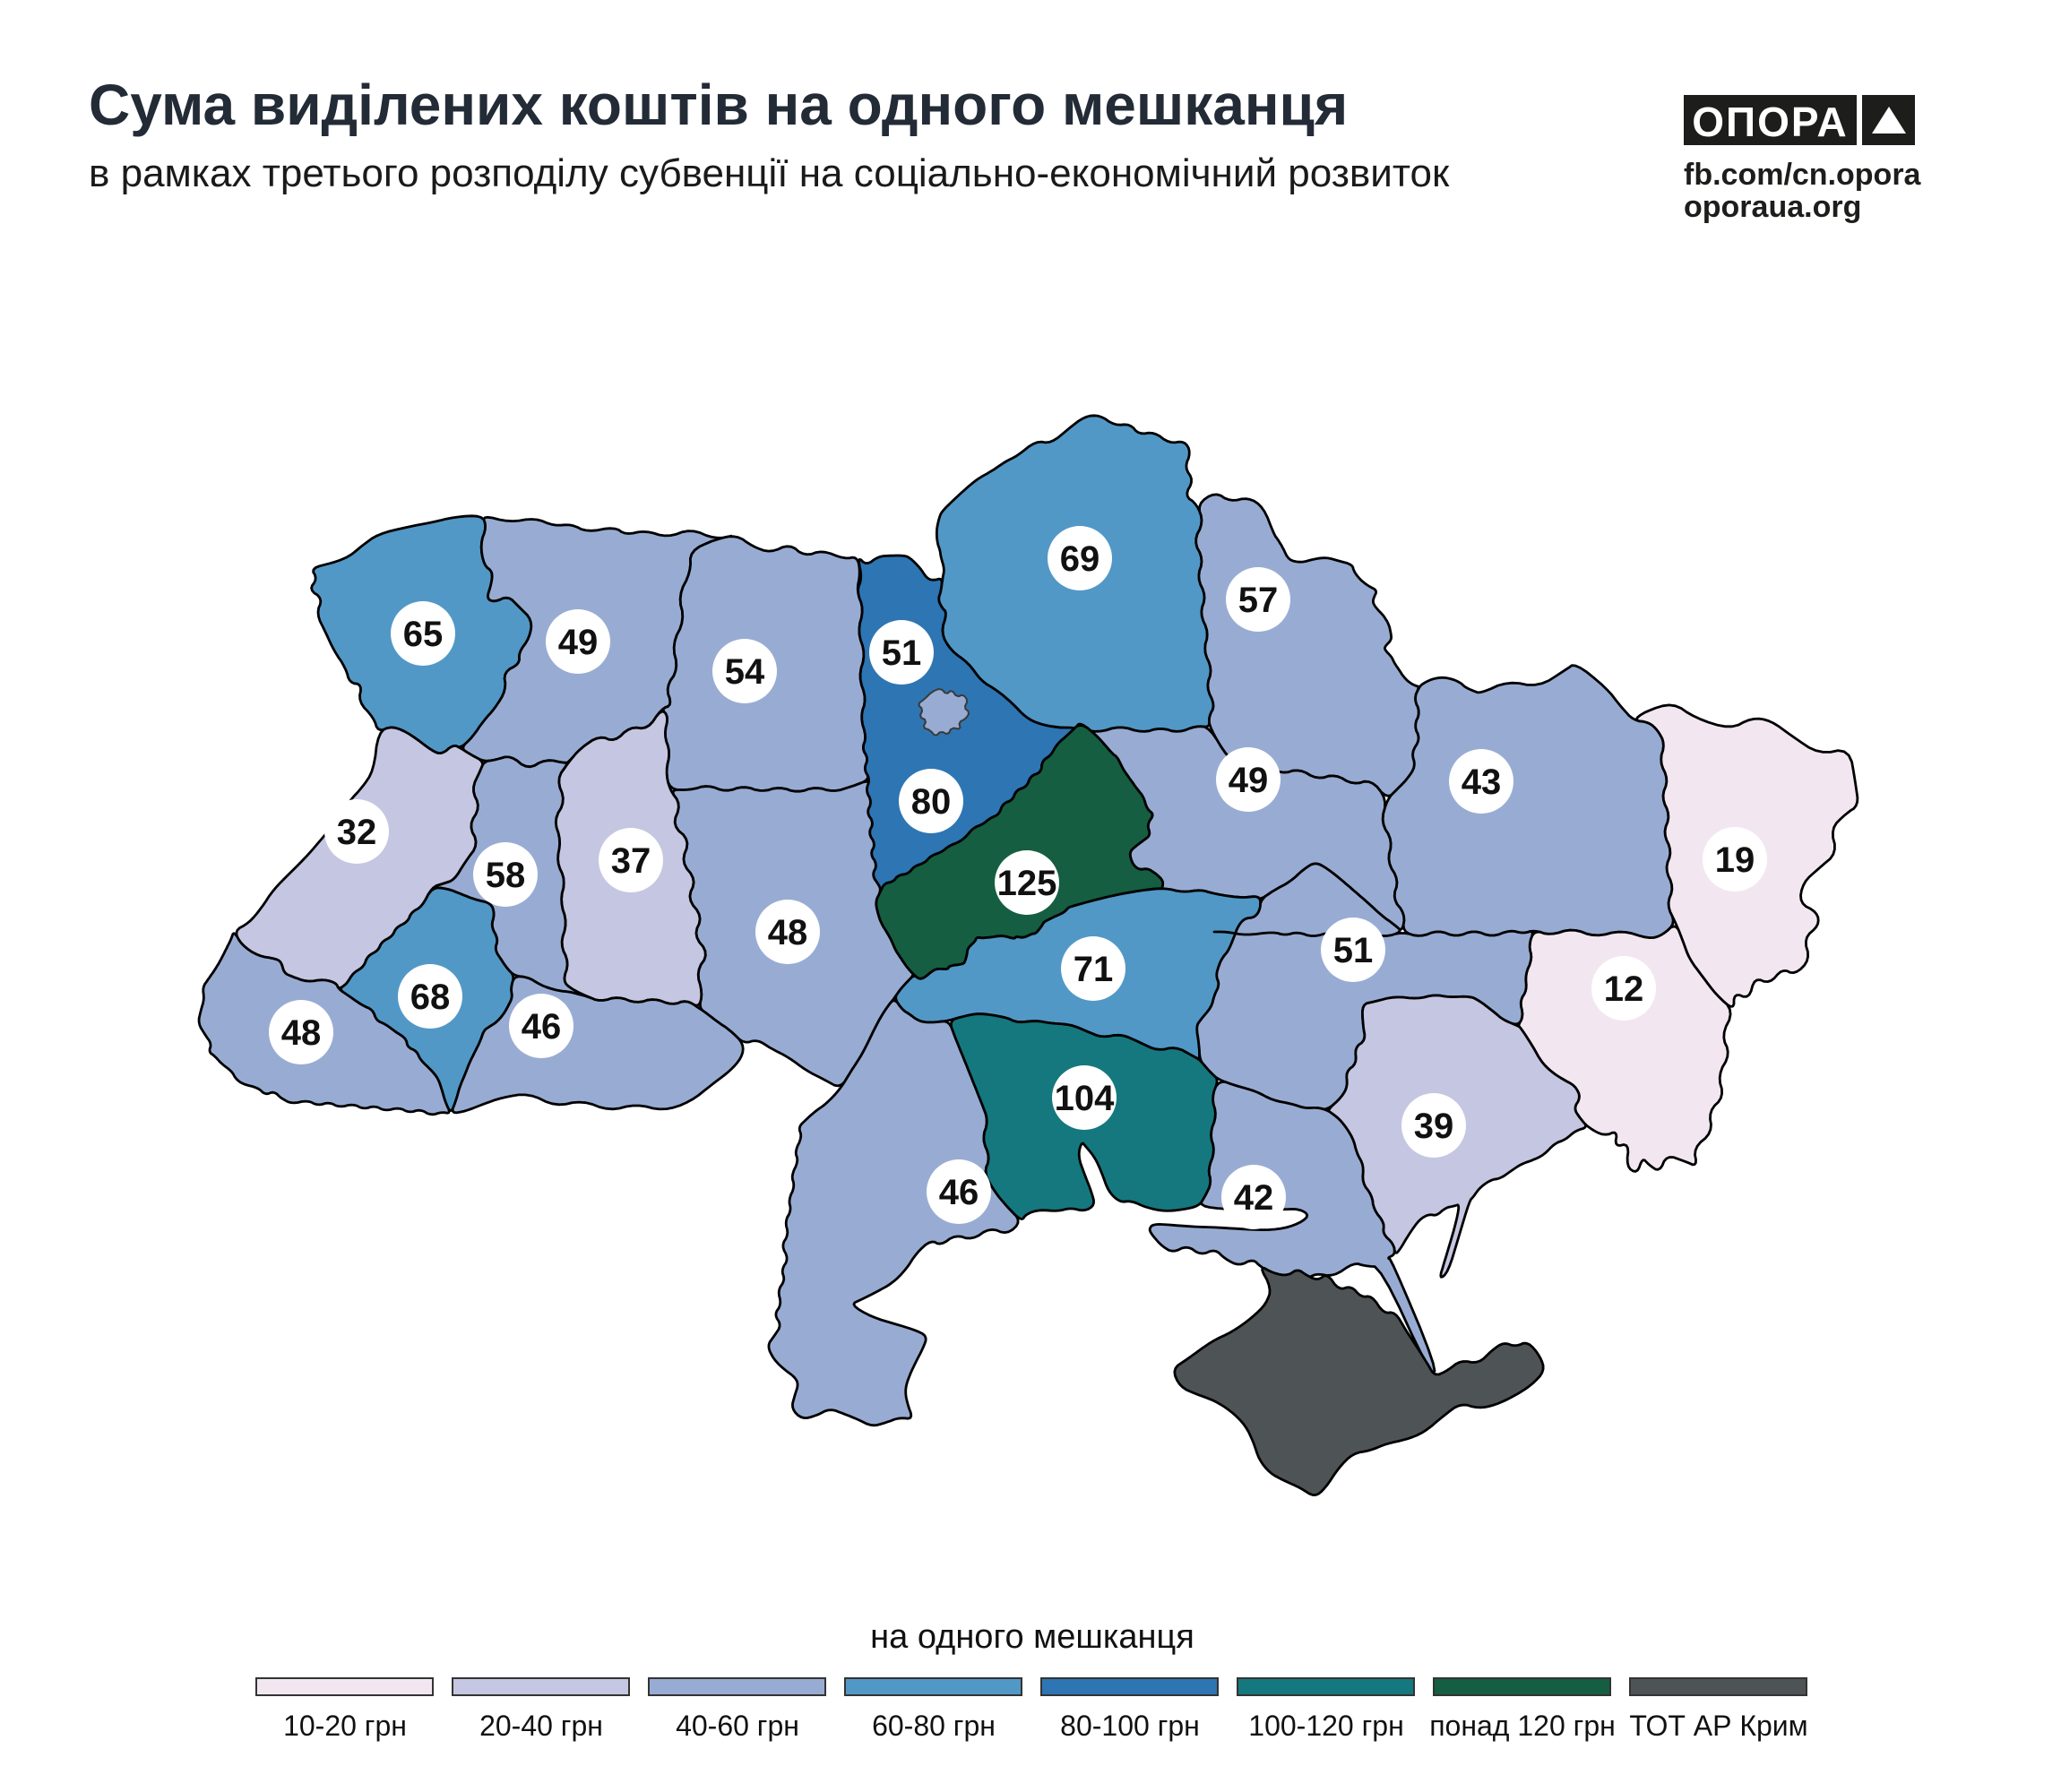 The height and width of the screenshot is (1792, 2061). Describe the element at coordinates (430, 997) in the screenshot. I see `svg-text: 68` at that location.